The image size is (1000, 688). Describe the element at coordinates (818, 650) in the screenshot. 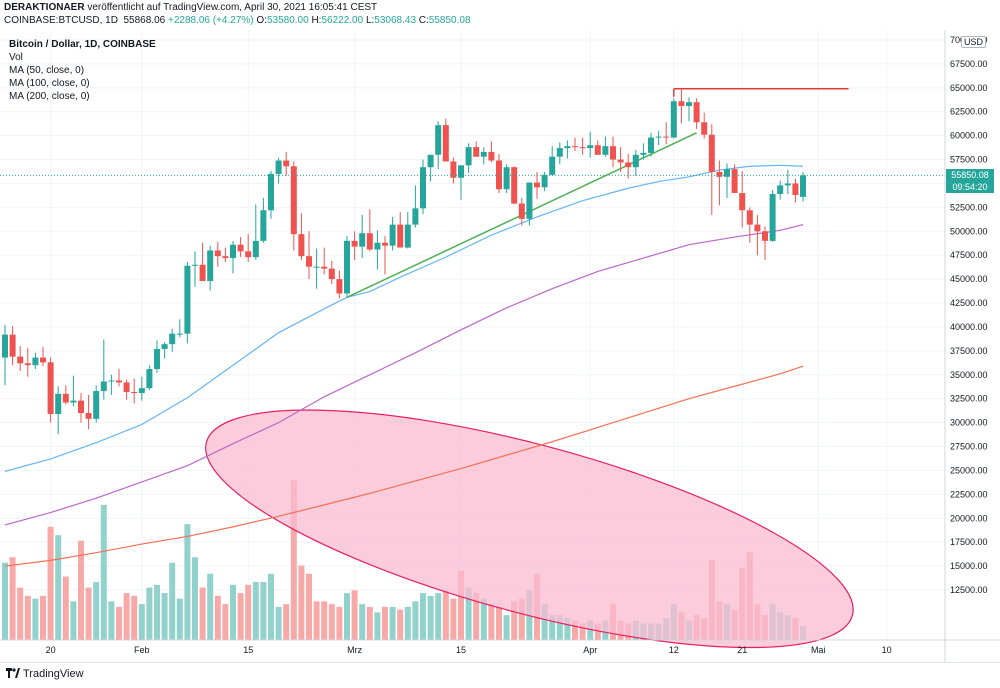

I see `time-tick-label: Mai` at that location.